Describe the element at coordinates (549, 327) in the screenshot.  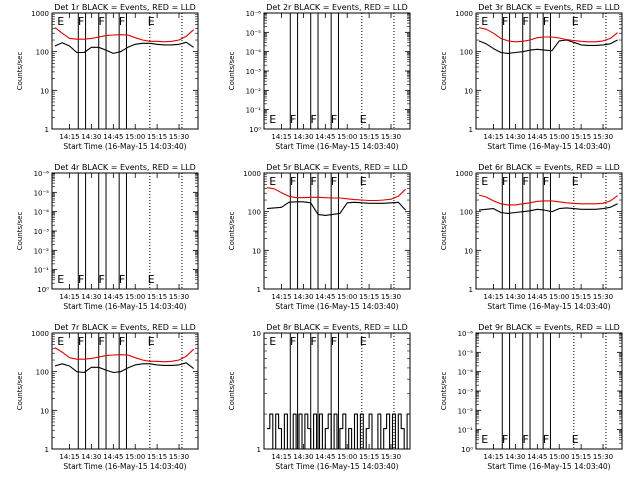
I see `panel-title: Det 9r BLACK = Events, RED = LLD` at that location.